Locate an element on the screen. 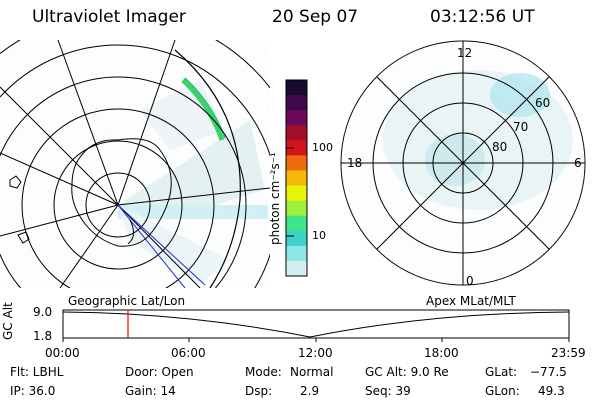 The width and height of the screenshot is (600, 400). mlt-label-0: 0 is located at coordinates (470, 281).